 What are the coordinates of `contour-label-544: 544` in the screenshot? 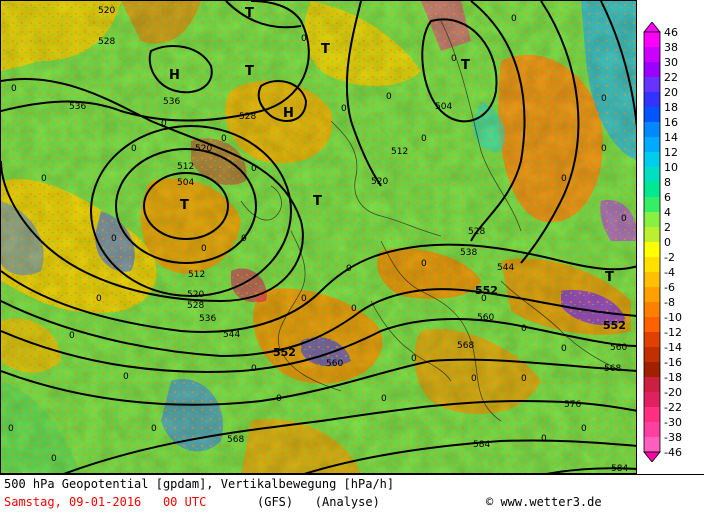 It's located at (231, 335).